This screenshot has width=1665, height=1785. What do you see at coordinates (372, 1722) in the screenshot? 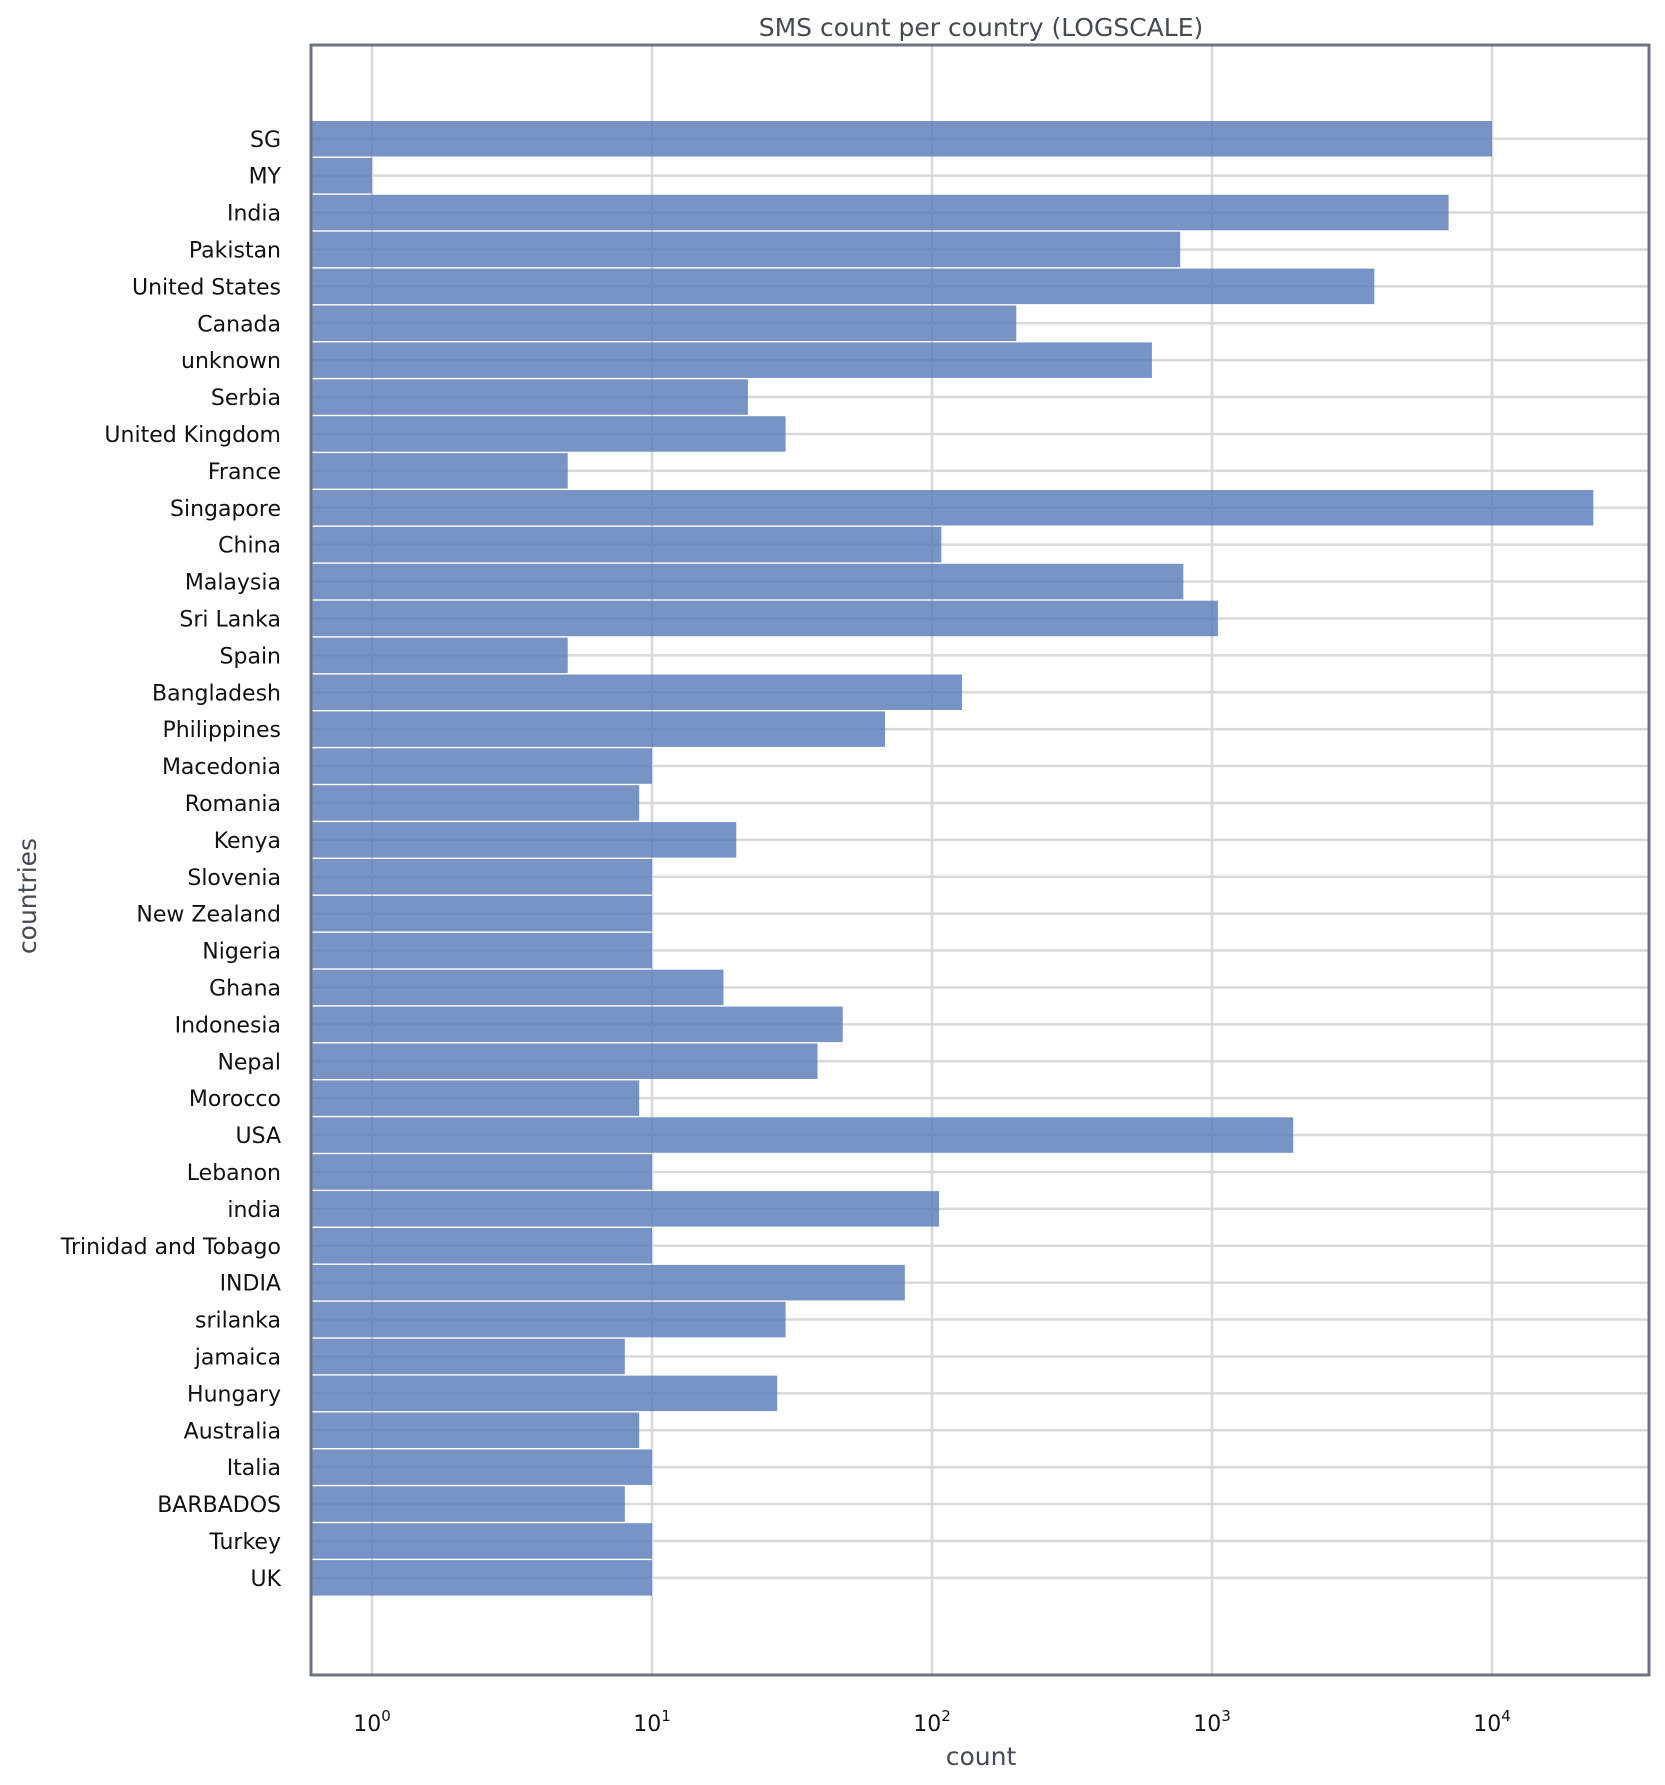
I see `x-tick-label: 10⁰` at bounding box center [372, 1722].